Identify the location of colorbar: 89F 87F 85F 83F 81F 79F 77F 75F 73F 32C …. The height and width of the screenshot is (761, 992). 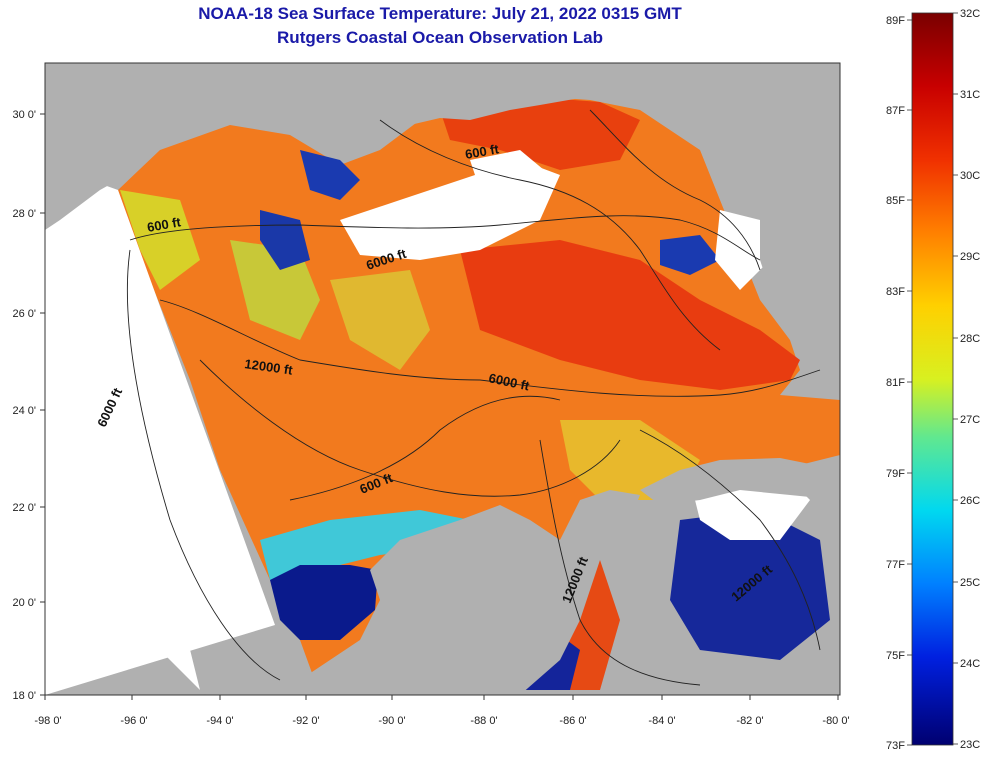
(933, 380).